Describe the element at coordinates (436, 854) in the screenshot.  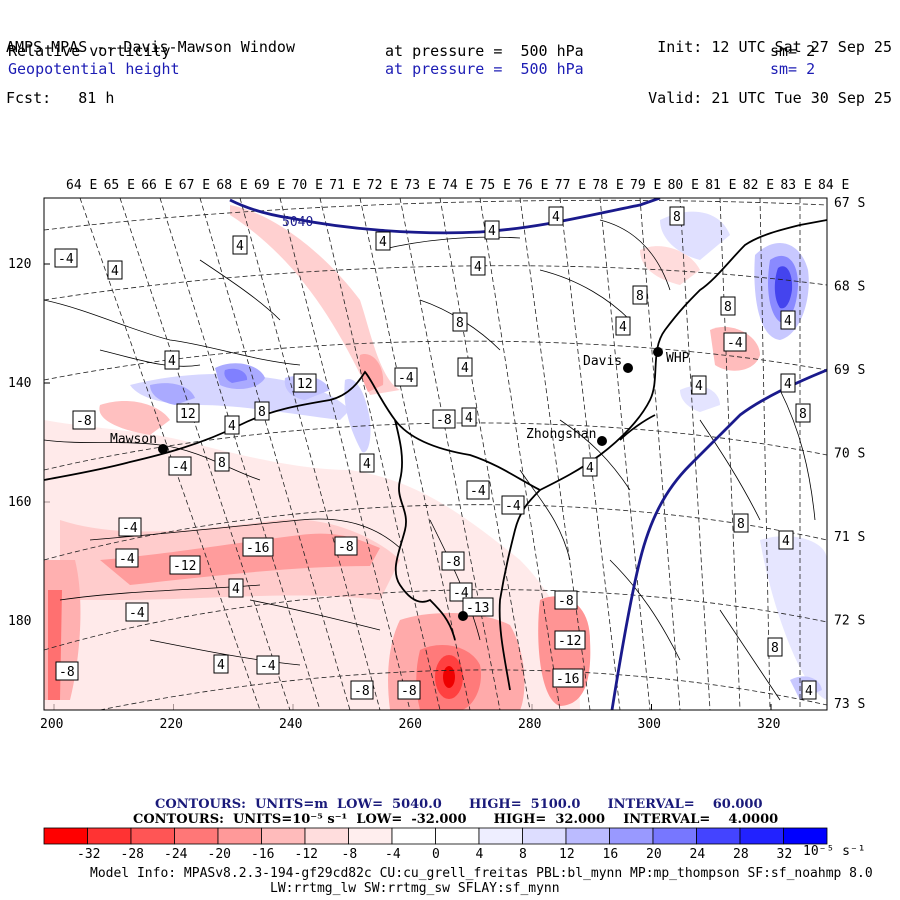
I see `colorbar-tick-label: 0` at that location.